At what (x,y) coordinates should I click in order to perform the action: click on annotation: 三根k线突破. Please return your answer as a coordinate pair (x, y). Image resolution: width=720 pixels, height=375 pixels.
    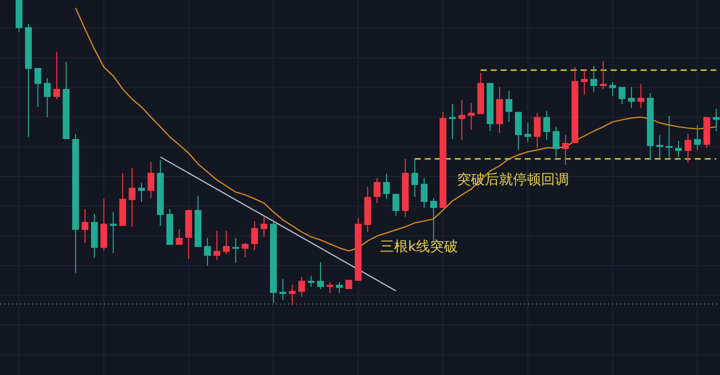
    Looking at the image, I should click on (419, 247).